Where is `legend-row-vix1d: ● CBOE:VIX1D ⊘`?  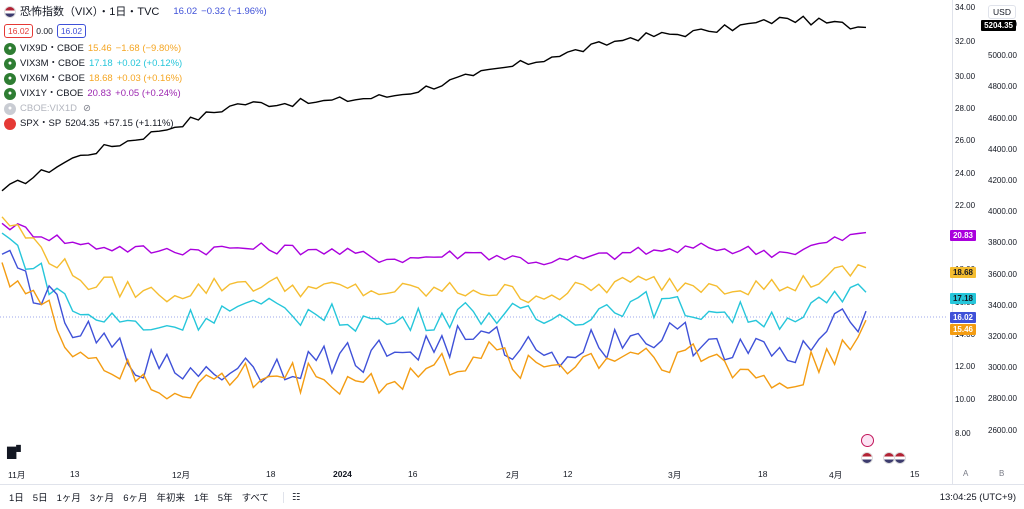
legend-row-vix1d: ● CBOE:VIX1D ⊘ is located at coordinates (135, 108).